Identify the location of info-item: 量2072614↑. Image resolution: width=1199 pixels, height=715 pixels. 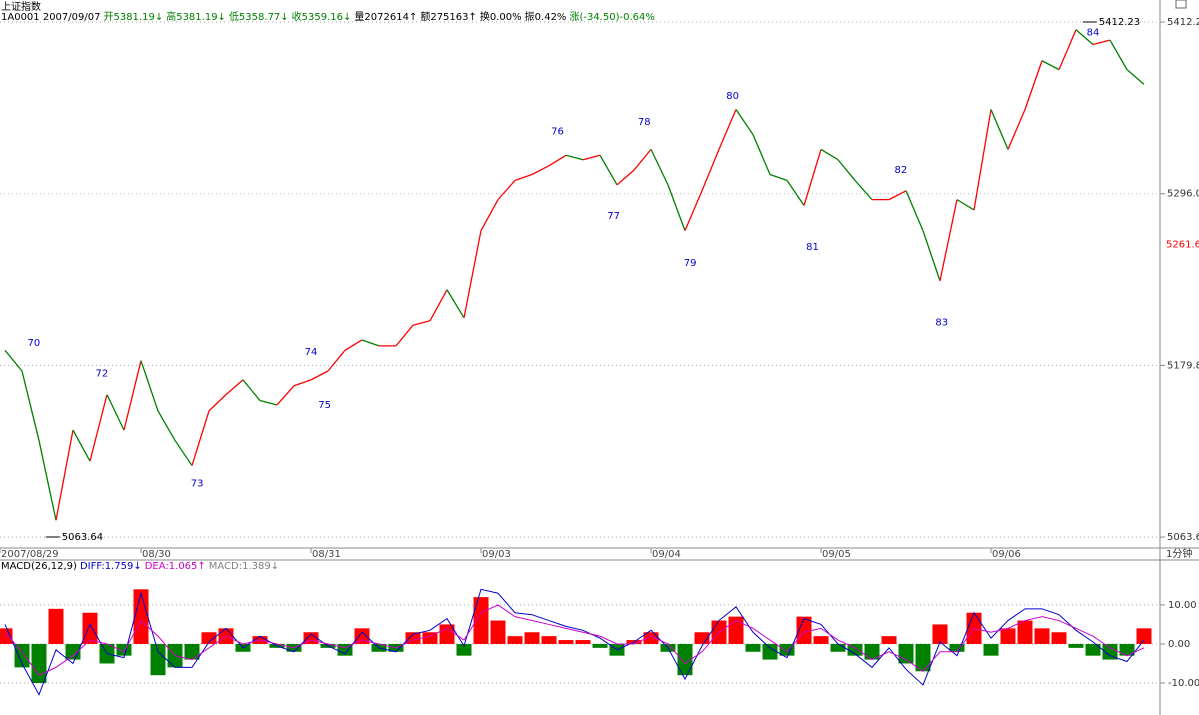
(386, 17).